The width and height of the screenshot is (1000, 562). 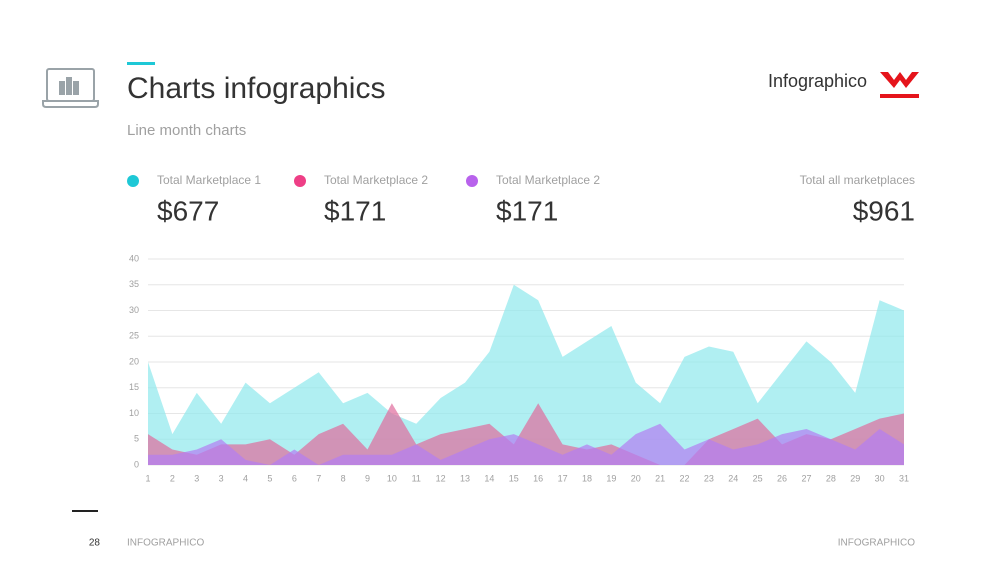 What do you see at coordinates (855, 478) in the screenshot?
I see `x-tick-label: 29` at bounding box center [855, 478].